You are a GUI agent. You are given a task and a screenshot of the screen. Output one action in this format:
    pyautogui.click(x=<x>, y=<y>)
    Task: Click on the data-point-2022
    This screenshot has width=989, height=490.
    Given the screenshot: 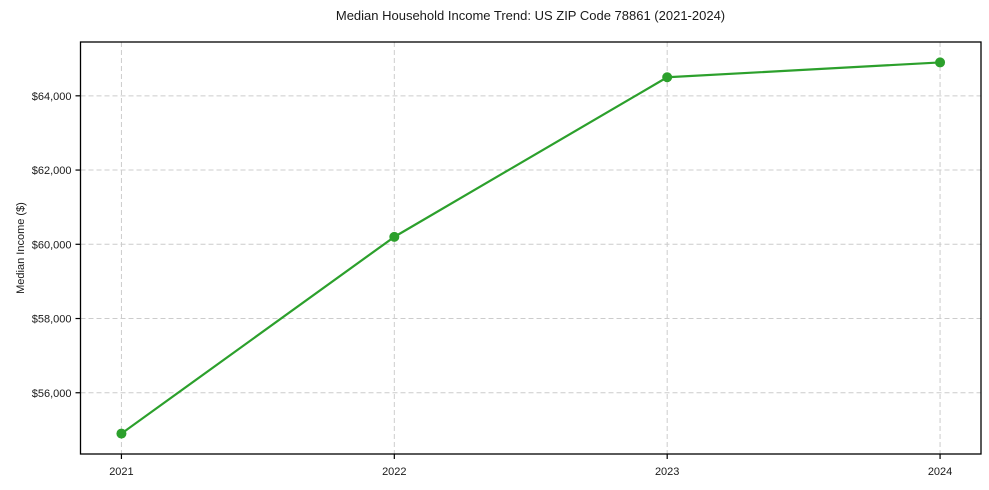 What is the action you would take?
    pyautogui.click(x=394, y=236)
    